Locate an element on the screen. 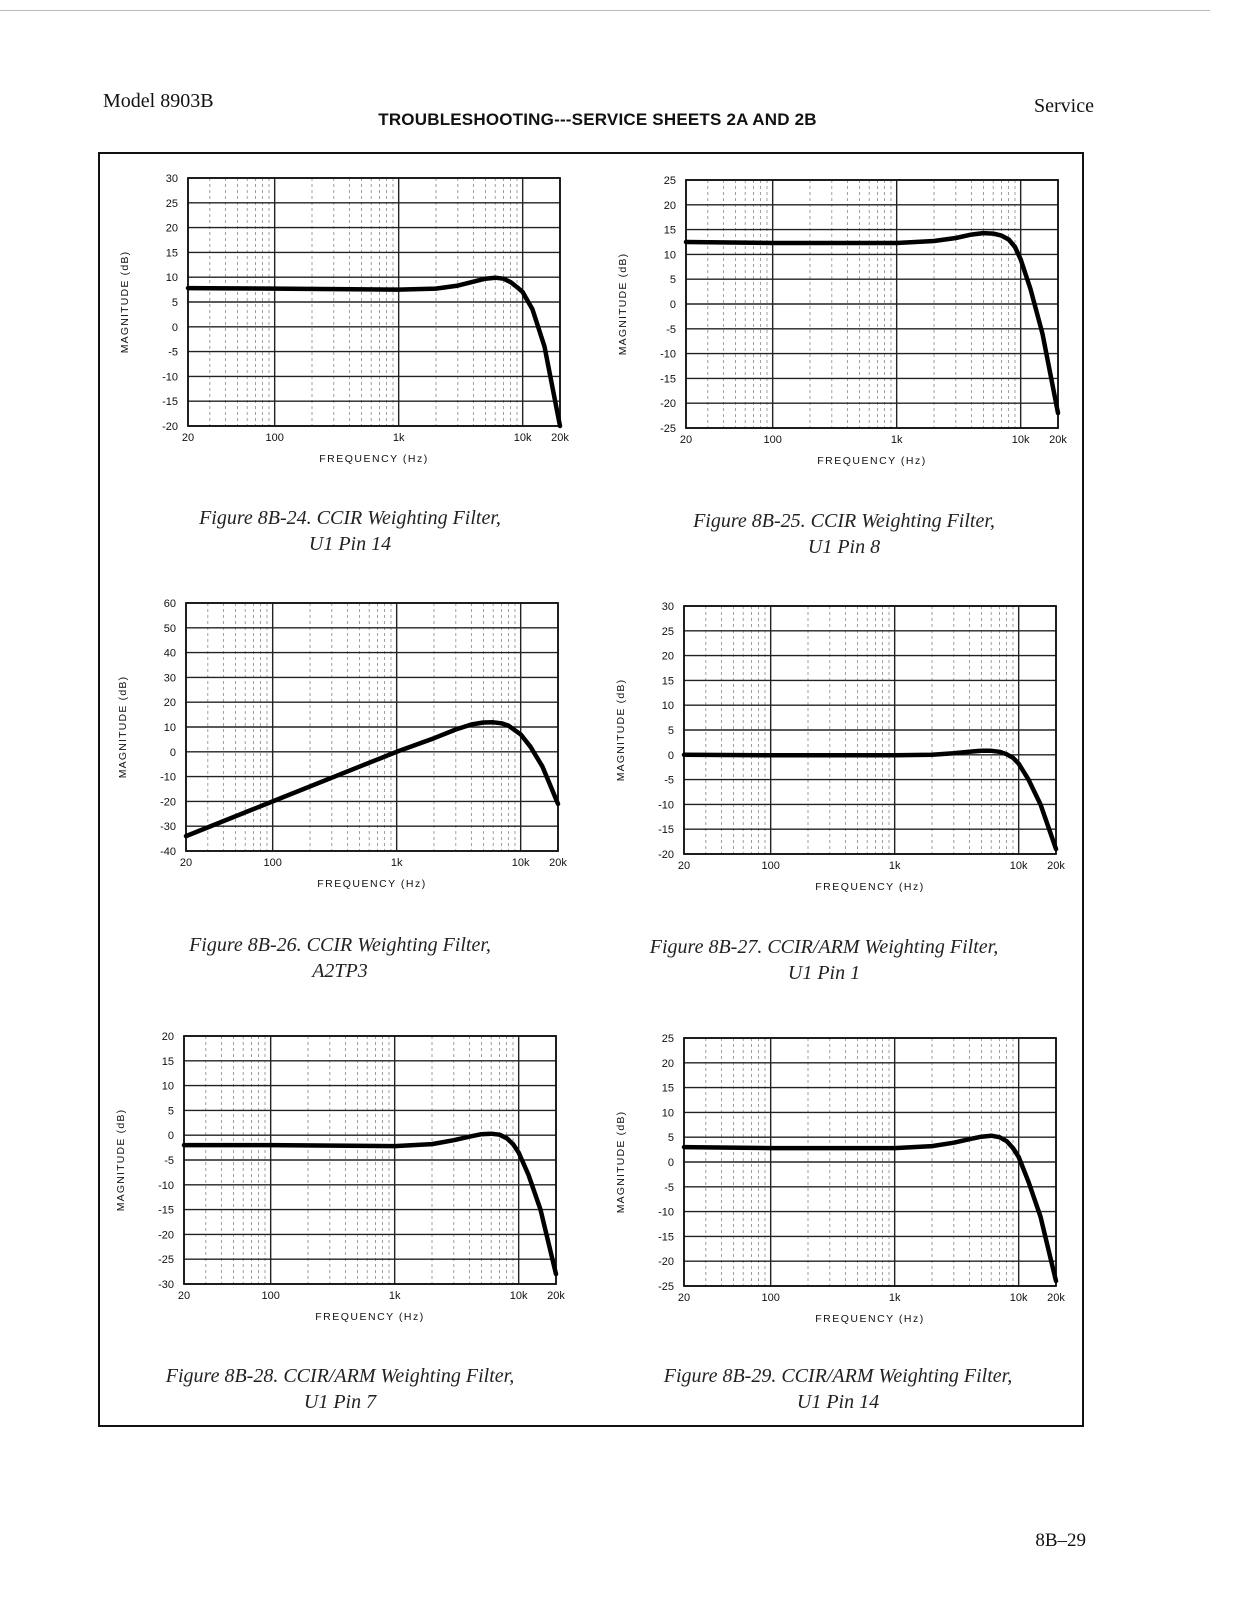  caption-line2: U1 Pin 8 is located at coordinates (844, 547).